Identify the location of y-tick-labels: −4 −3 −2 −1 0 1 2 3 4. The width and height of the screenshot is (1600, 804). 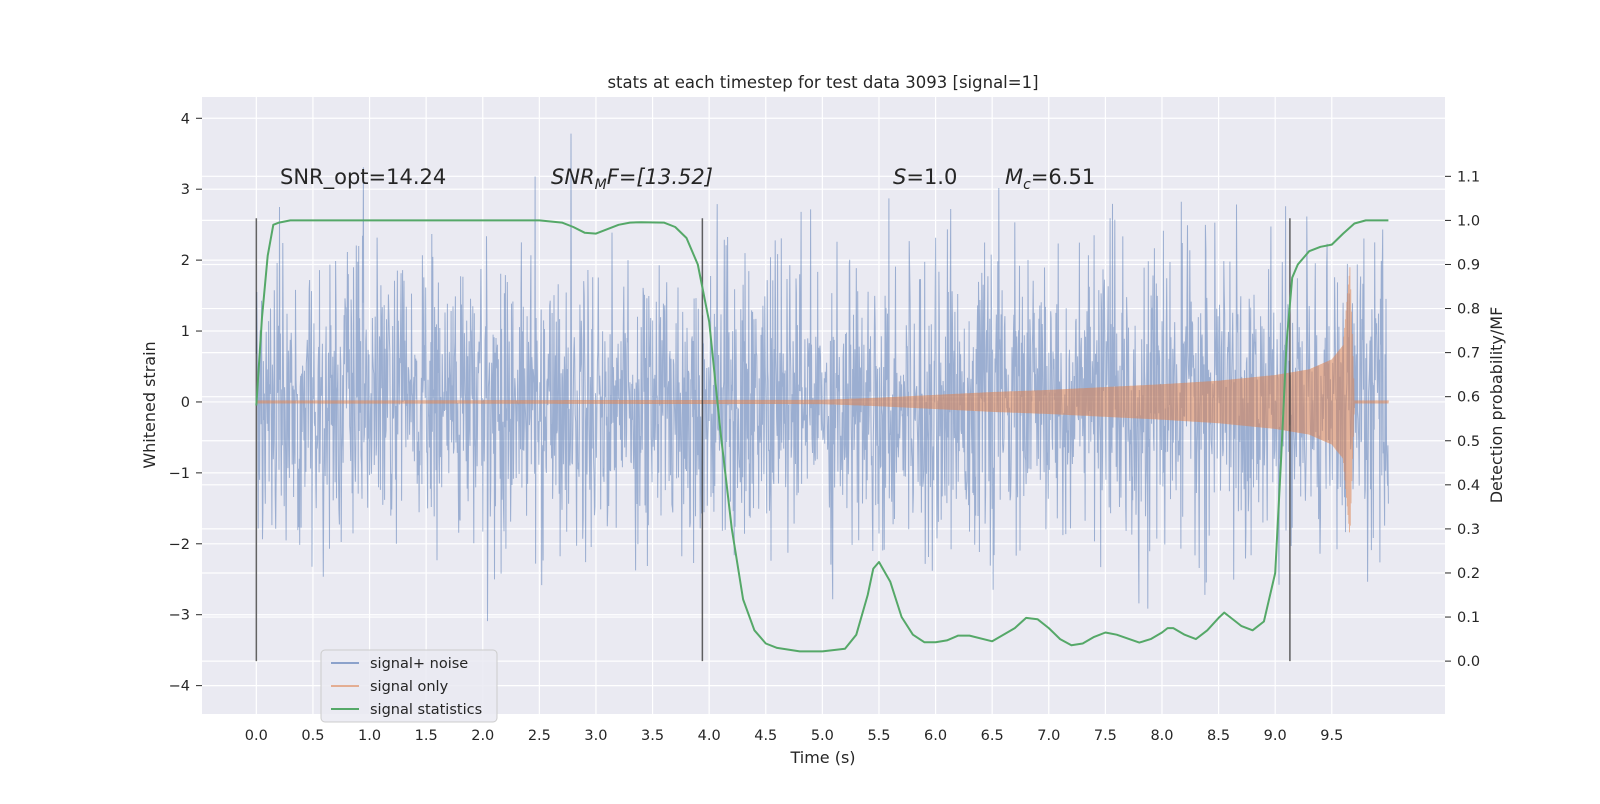
(185, 403).